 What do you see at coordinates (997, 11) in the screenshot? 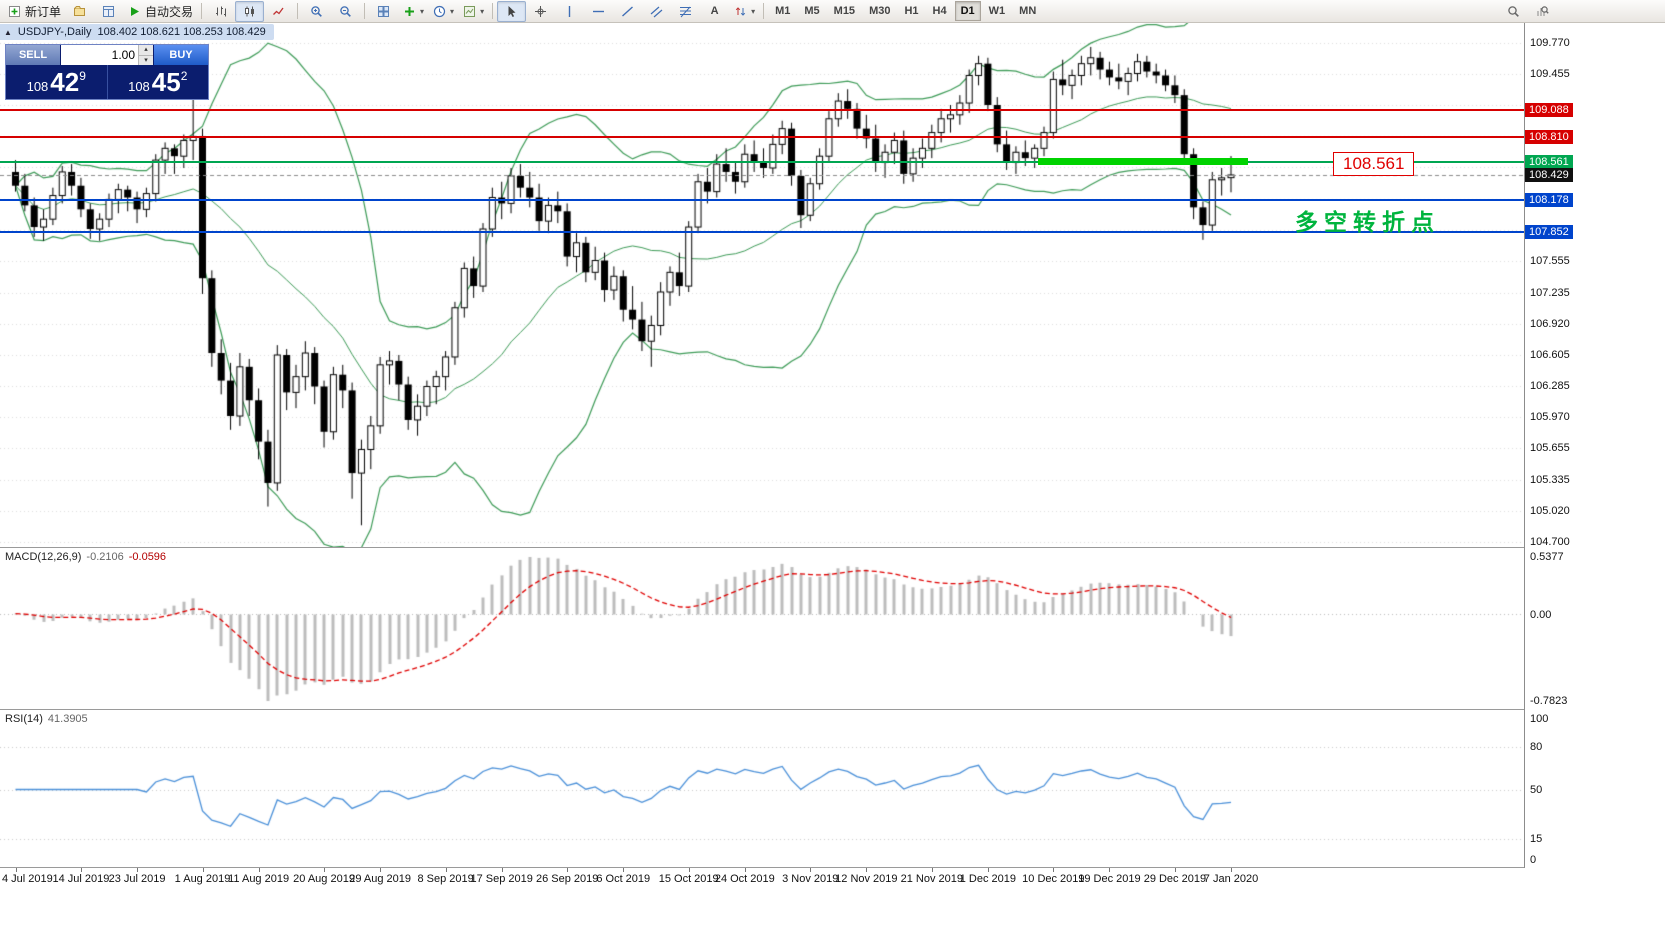
I see `timeframe-w1-button: W1` at bounding box center [997, 11].